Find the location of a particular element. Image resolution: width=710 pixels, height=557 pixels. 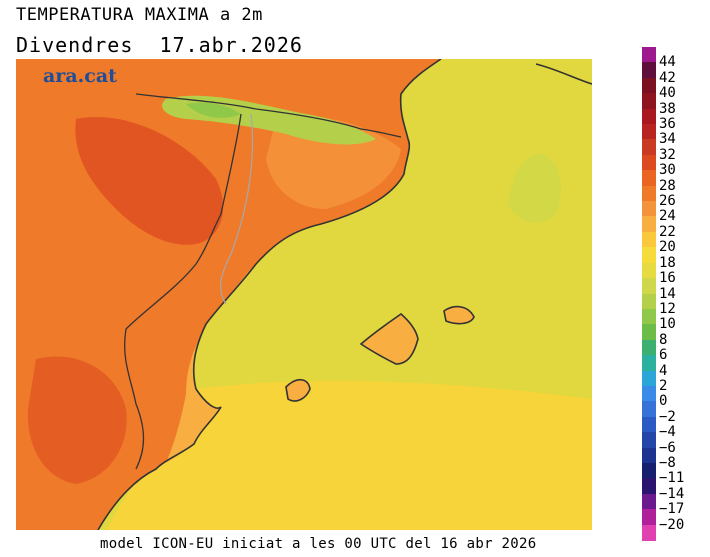

coastal-mild-strip is located at coordinates (211, 363).